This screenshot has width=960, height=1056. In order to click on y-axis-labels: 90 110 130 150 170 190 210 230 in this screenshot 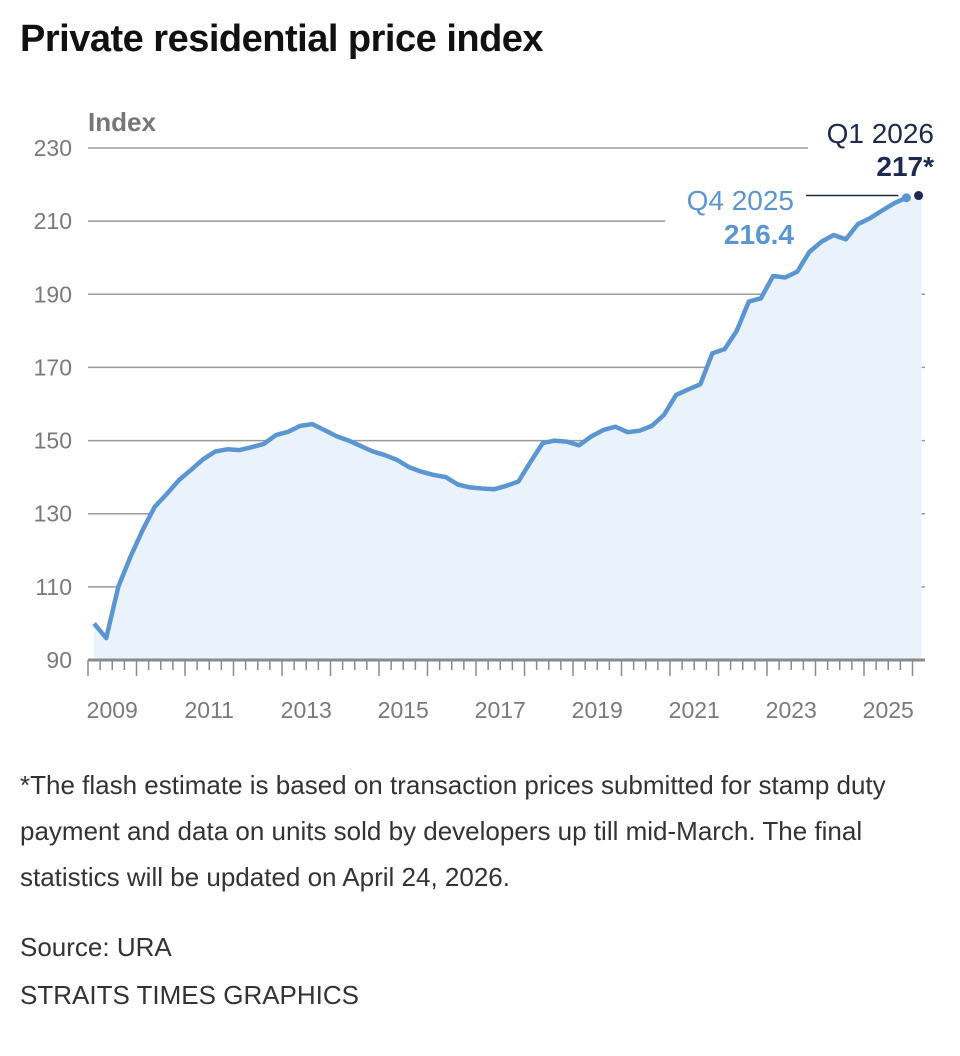, I will do `click(53, 404)`.